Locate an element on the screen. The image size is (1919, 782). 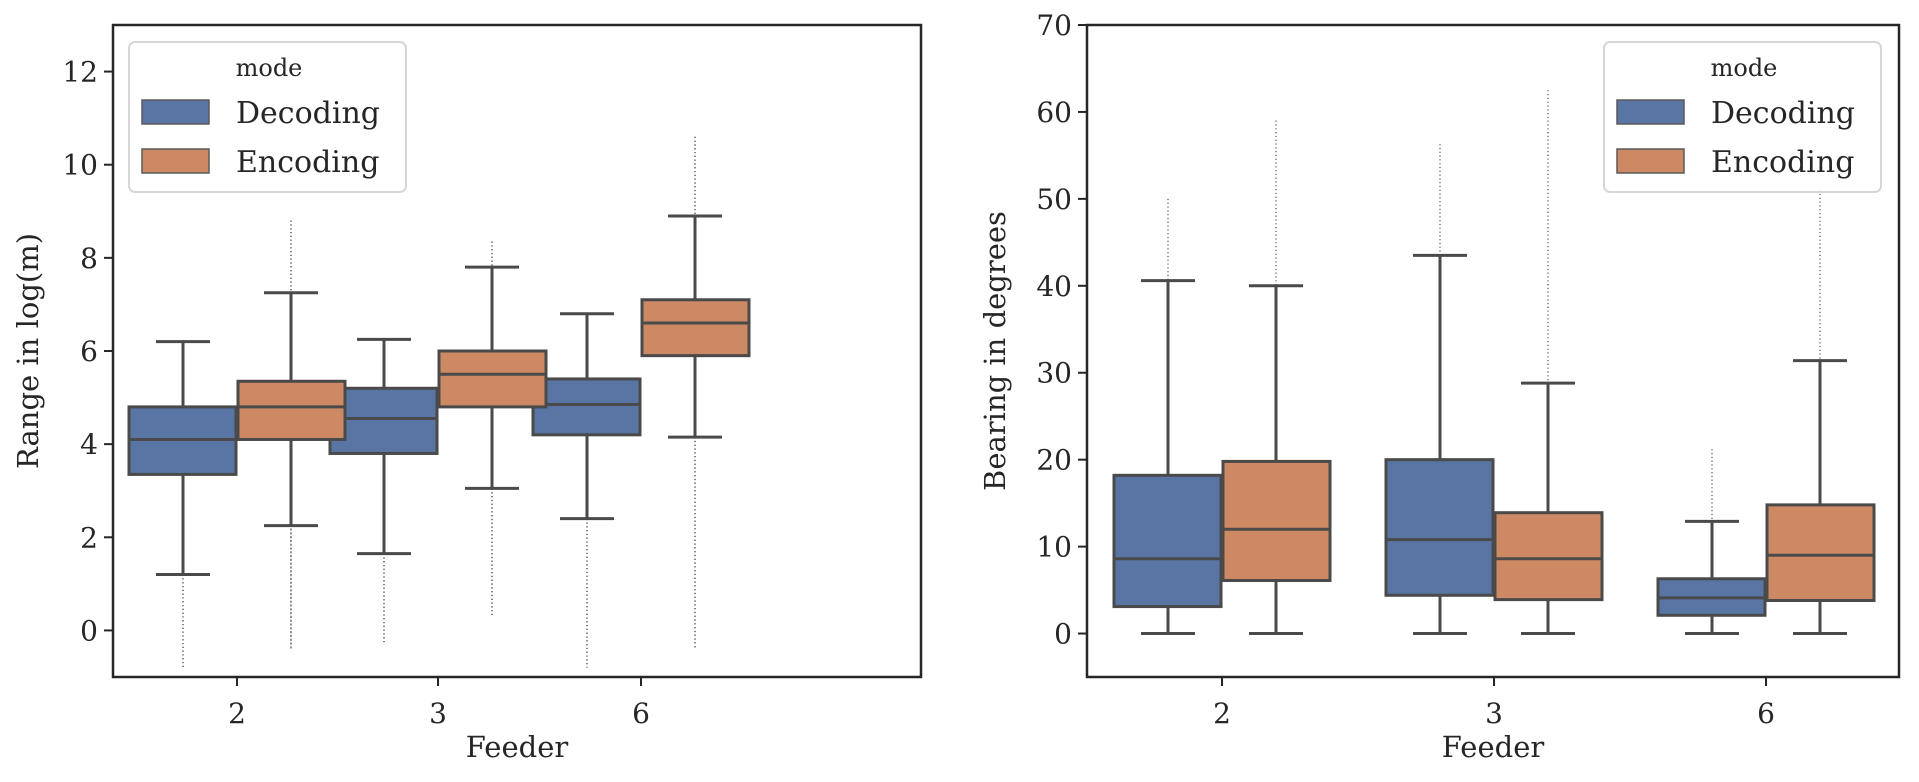
y-tick-label: 50 is located at coordinates (1054, 199).